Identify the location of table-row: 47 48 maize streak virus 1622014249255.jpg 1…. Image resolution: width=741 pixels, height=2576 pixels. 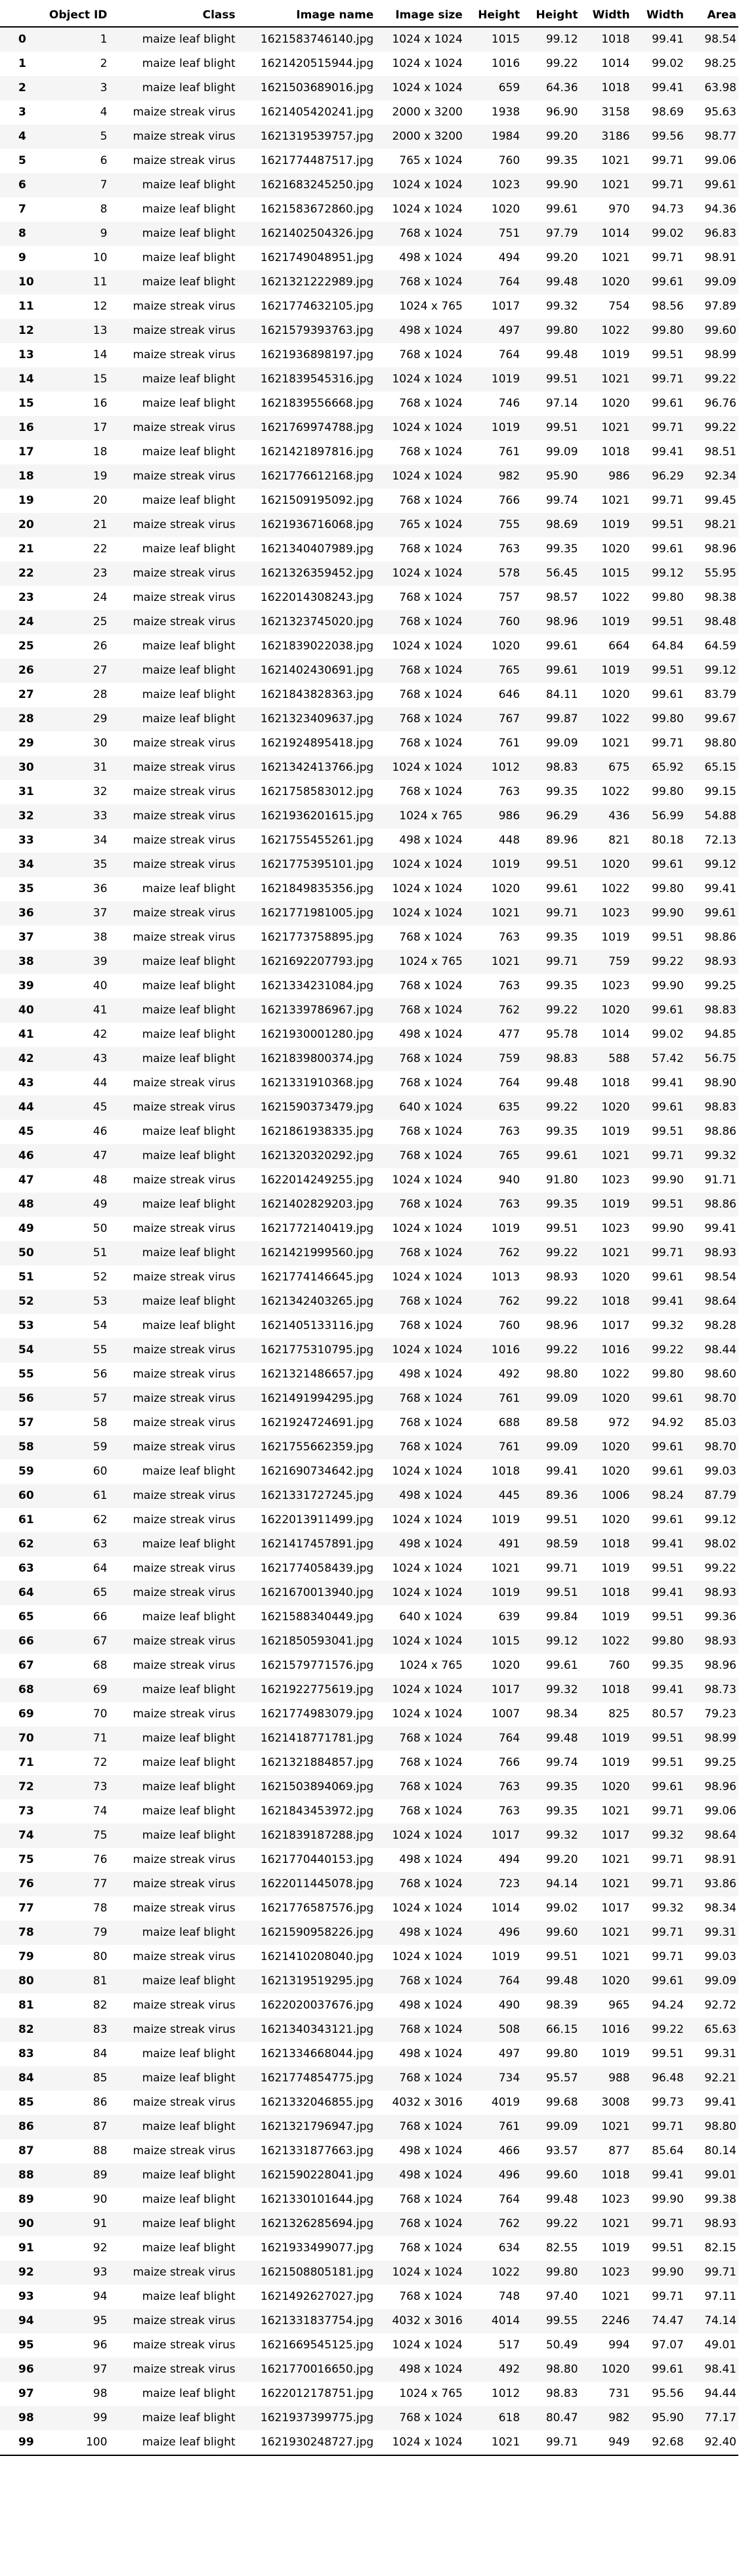
(369, 1180).